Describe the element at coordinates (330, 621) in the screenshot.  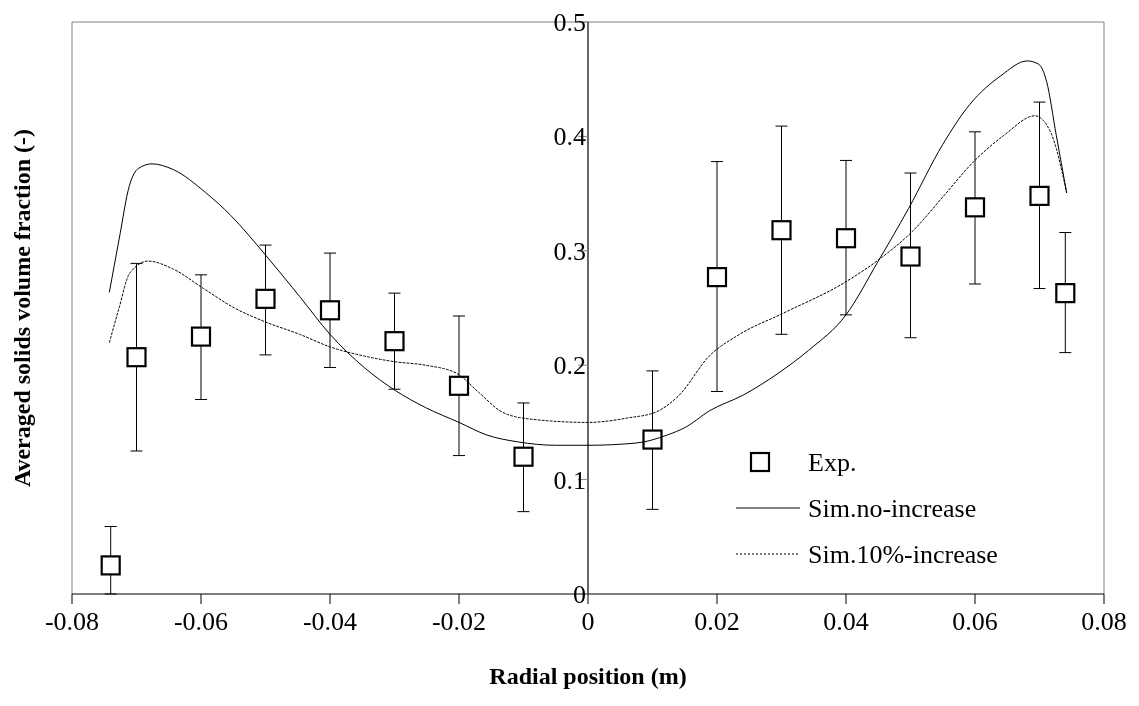
I see `x-tick-label: -0.04` at that location.